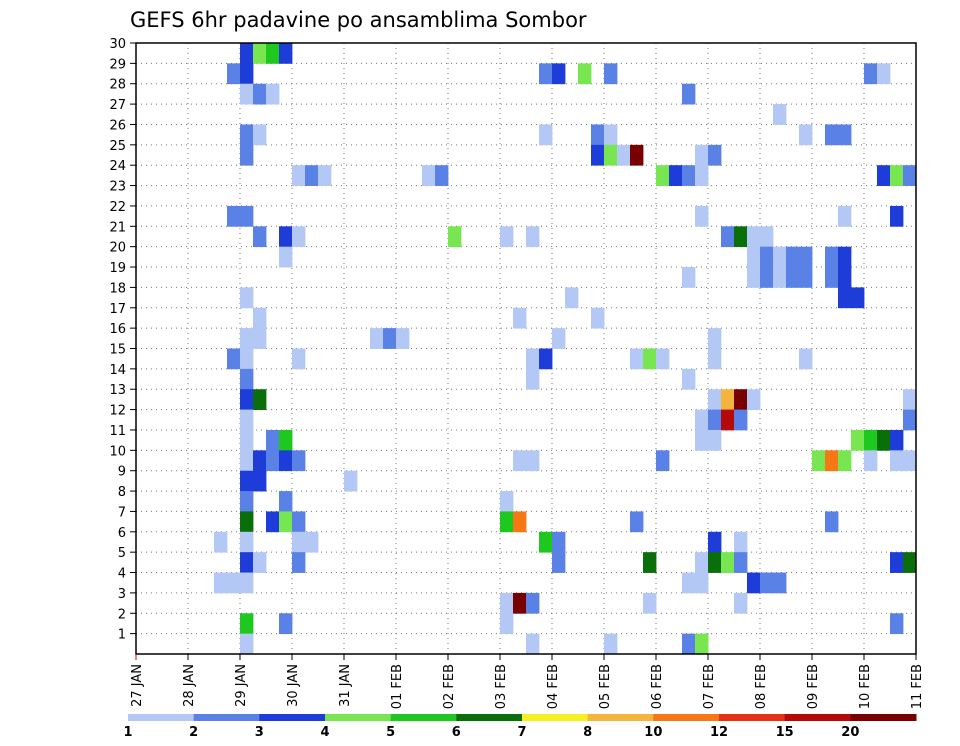  Describe the element at coordinates (358, 20) in the screenshot. I see `chart-title: GEFS 6hr padavine po ansamblima Sombor` at that location.